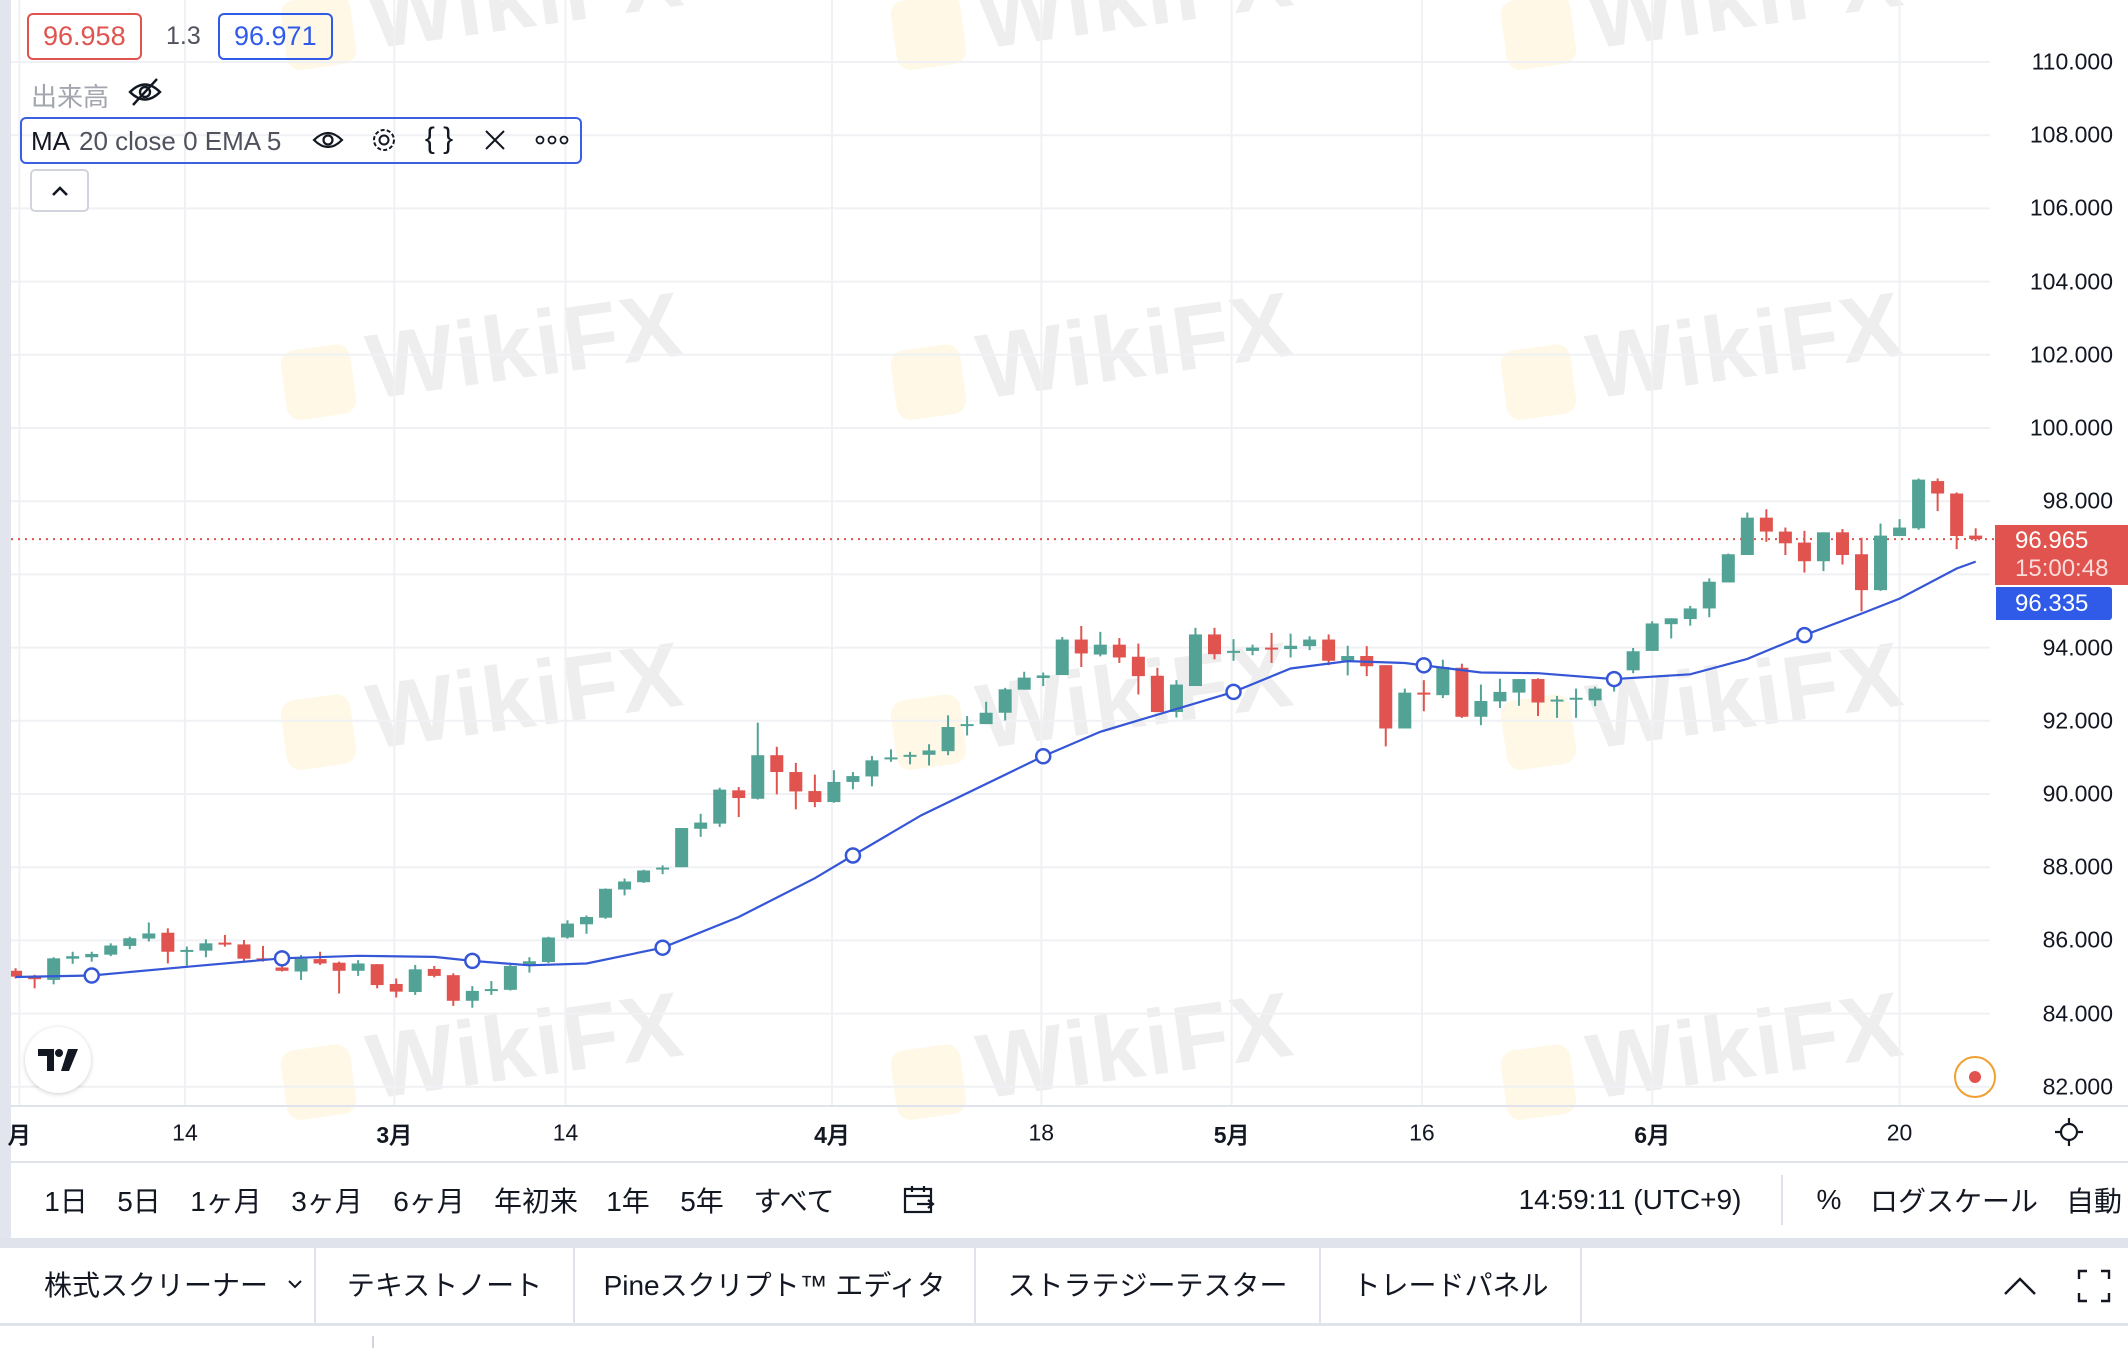 This screenshot has height=1348, width=2128. I want to click on eye-off-icon, so click(145, 92).